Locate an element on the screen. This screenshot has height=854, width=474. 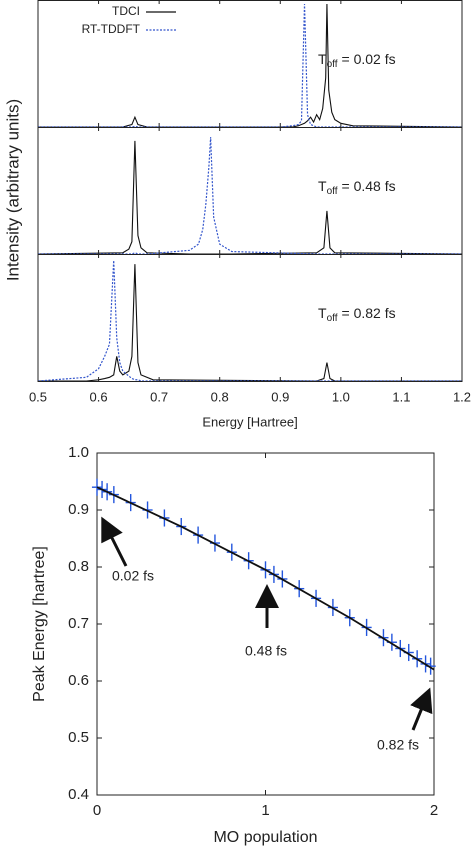
x-tick-label: 0.6 is located at coordinates (99, 396).